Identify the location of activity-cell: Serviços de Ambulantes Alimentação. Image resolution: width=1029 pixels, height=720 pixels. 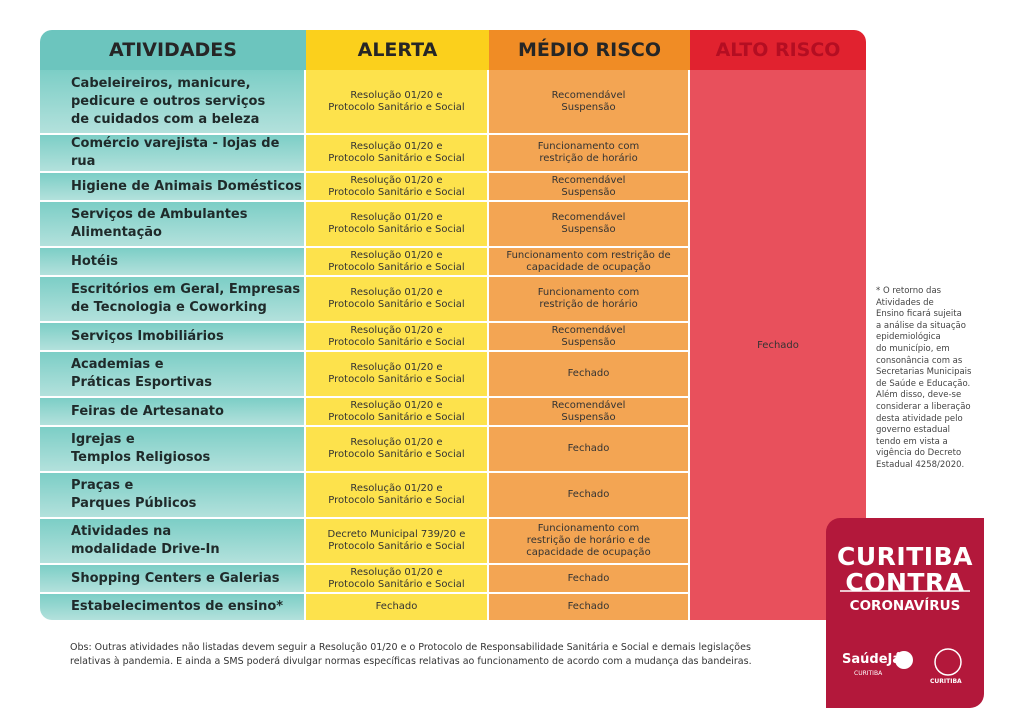
(173, 225).